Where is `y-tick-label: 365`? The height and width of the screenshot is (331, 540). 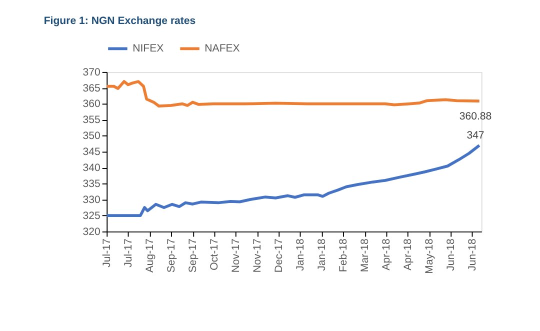
y-tick-label: 365 is located at coordinates (91, 88).